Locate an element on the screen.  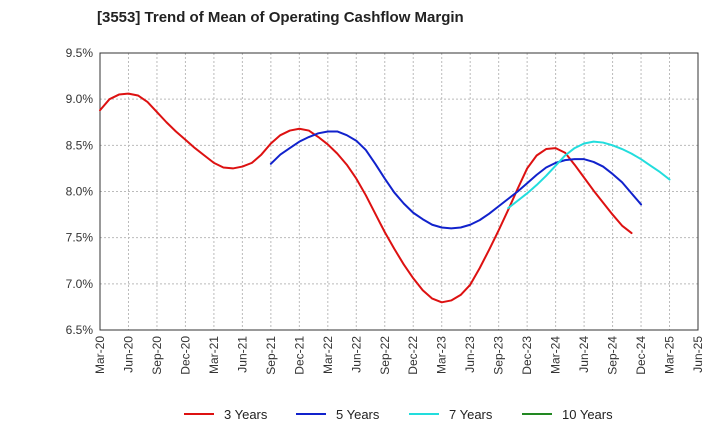
series-line-5-years is located at coordinates (456, 180).